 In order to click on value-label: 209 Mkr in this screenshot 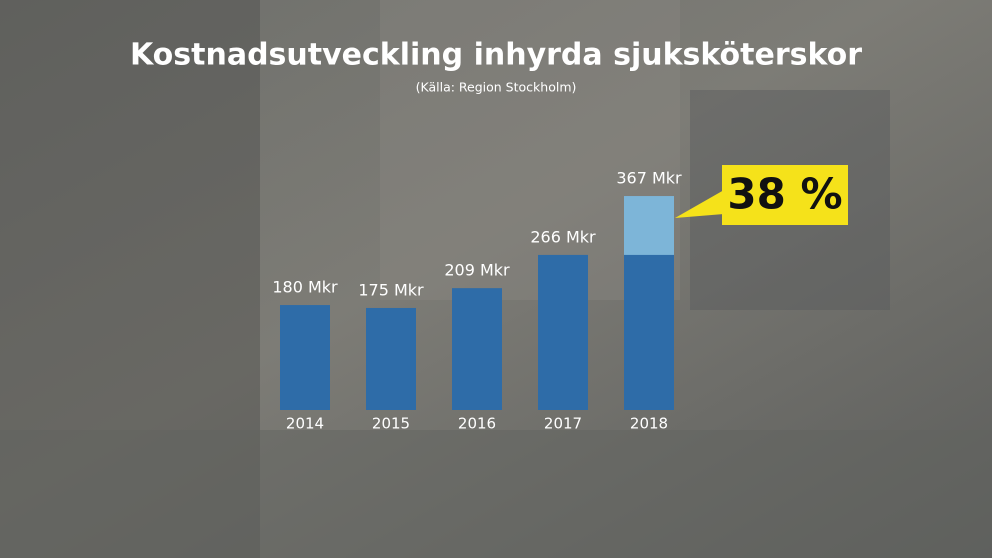, I will do `click(477, 270)`.